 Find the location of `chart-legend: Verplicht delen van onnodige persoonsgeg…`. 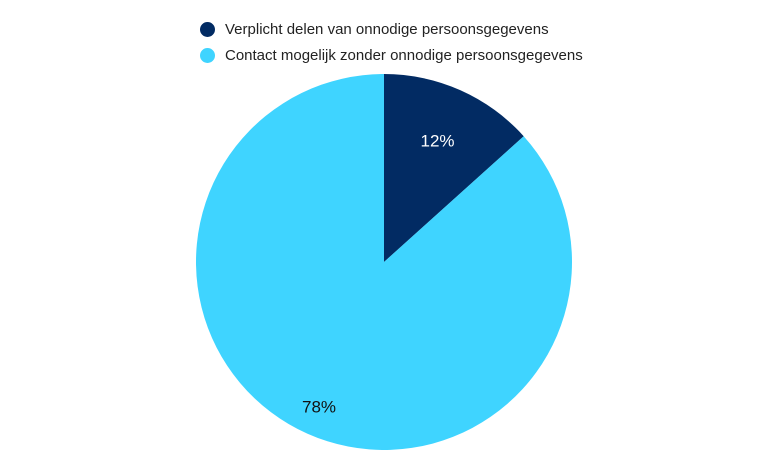

chart-legend: Verplicht delen van onnodige persoonsgeg… is located at coordinates (391, 42).